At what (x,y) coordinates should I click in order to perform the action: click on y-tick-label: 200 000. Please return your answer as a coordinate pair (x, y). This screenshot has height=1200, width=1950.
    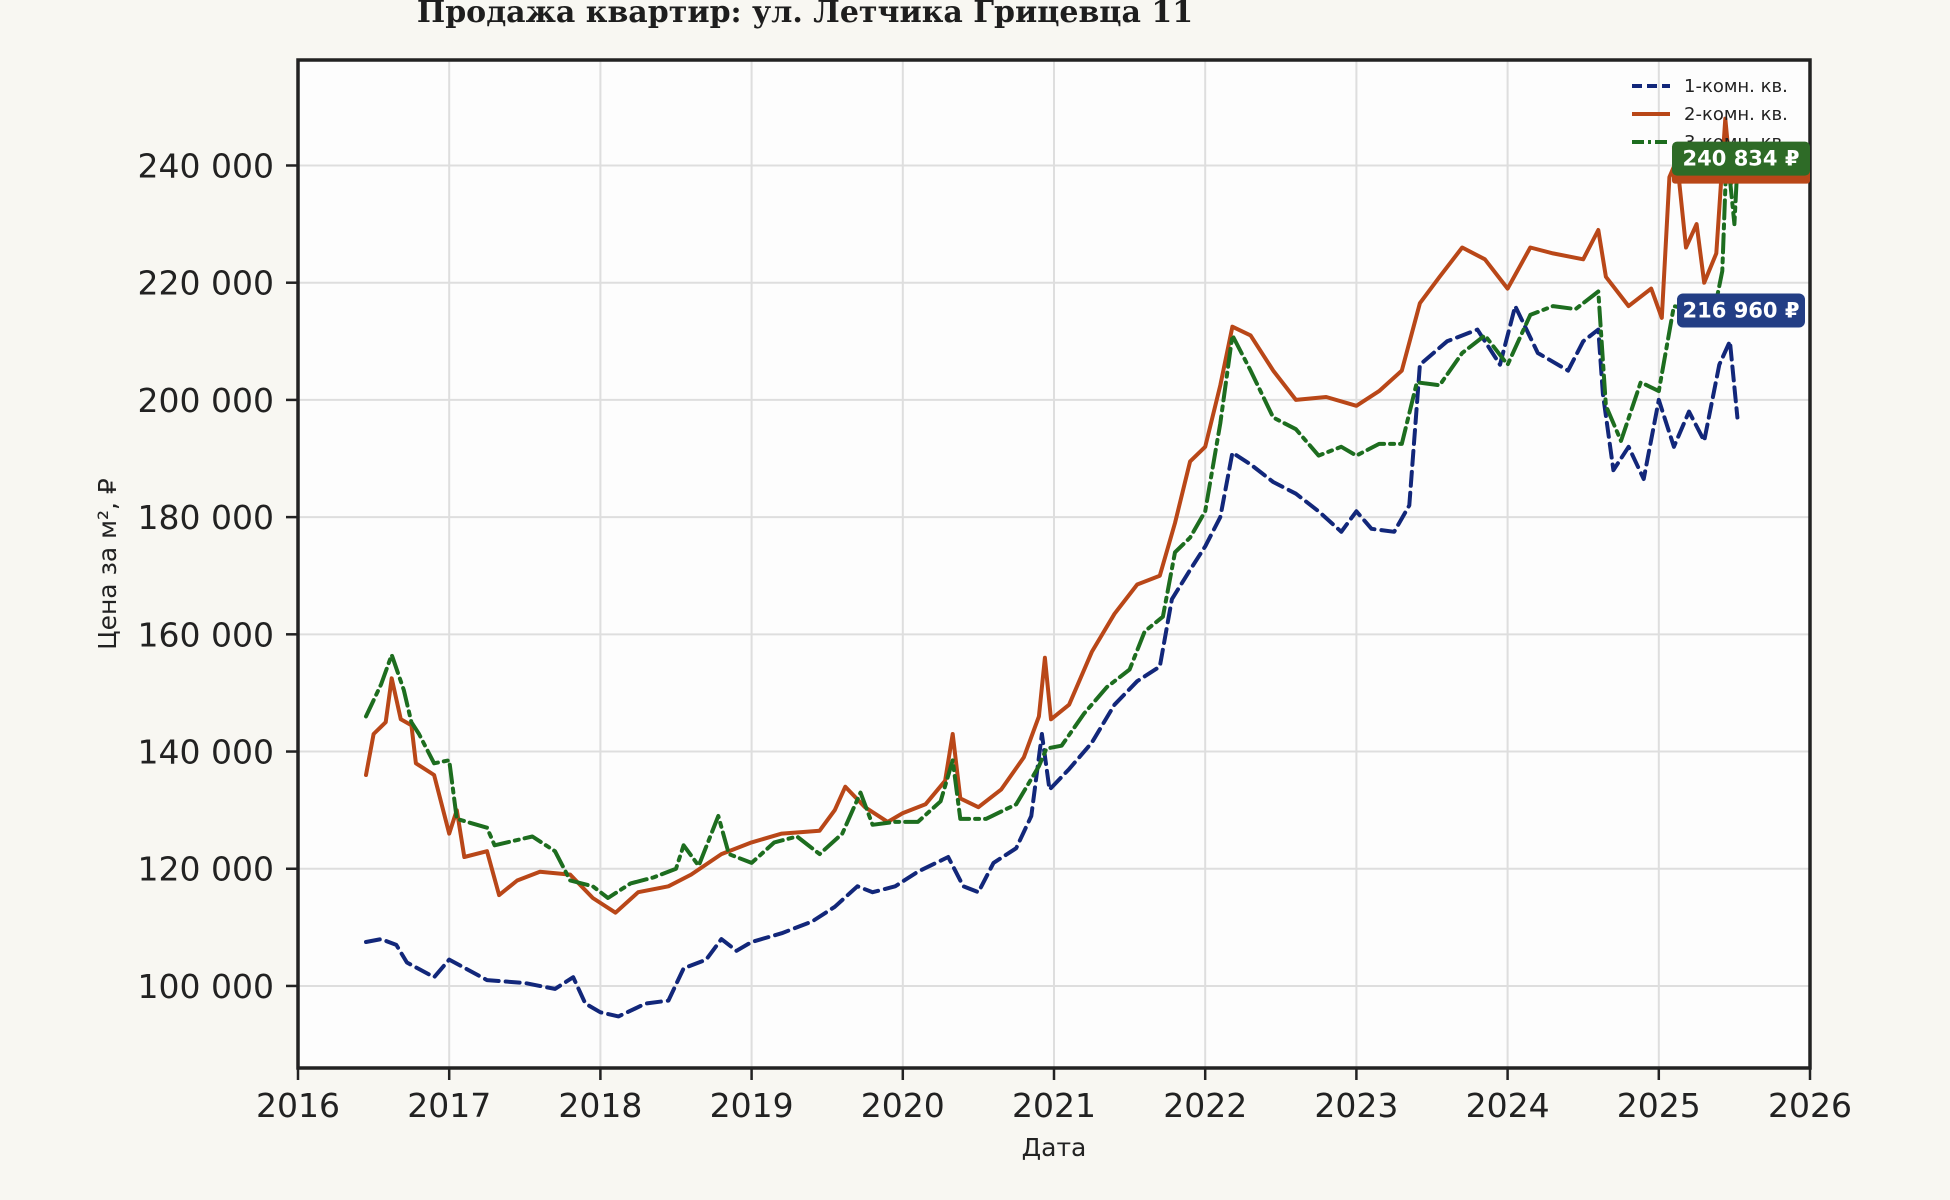
    Looking at the image, I should click on (206, 400).